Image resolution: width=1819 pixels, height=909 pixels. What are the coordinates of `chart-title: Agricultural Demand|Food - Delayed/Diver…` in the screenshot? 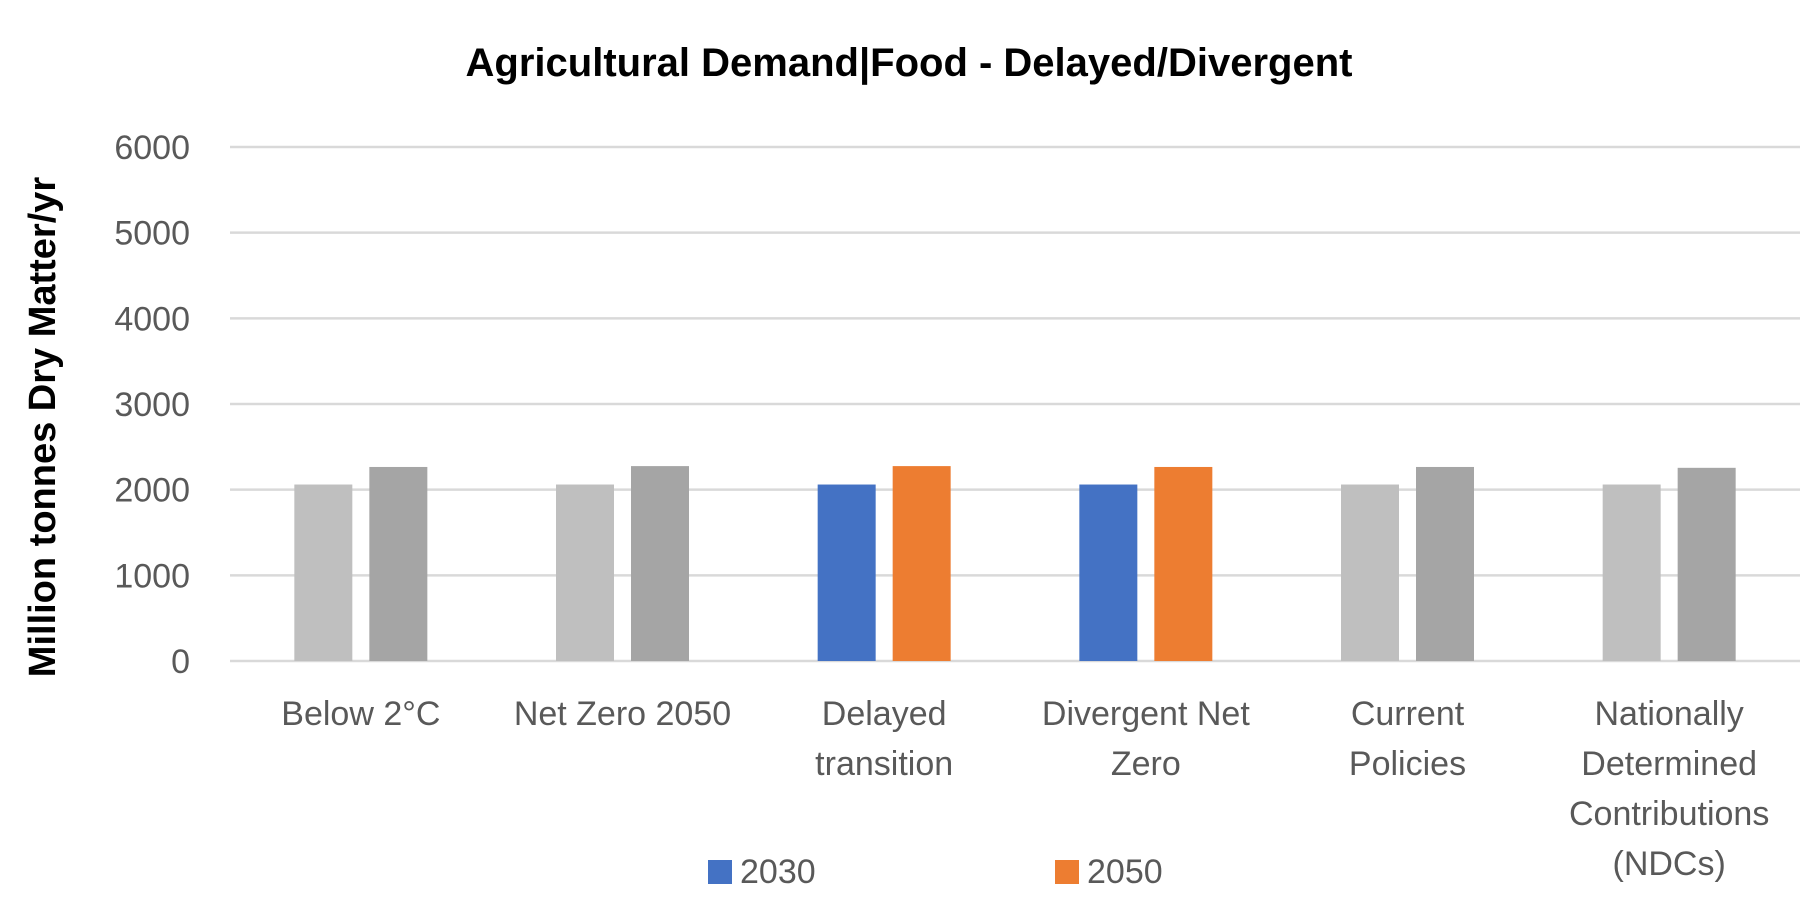 It's located at (909, 63).